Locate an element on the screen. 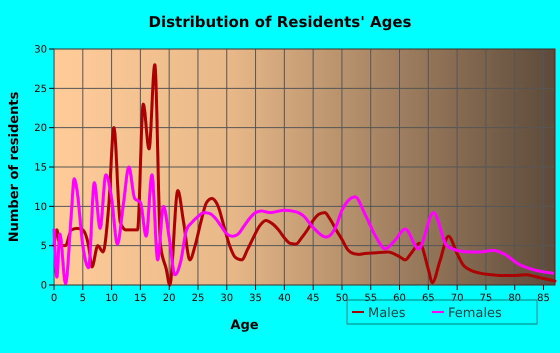 This screenshot has height=353, width=560. x-tick-label: 0 is located at coordinates (54, 298).